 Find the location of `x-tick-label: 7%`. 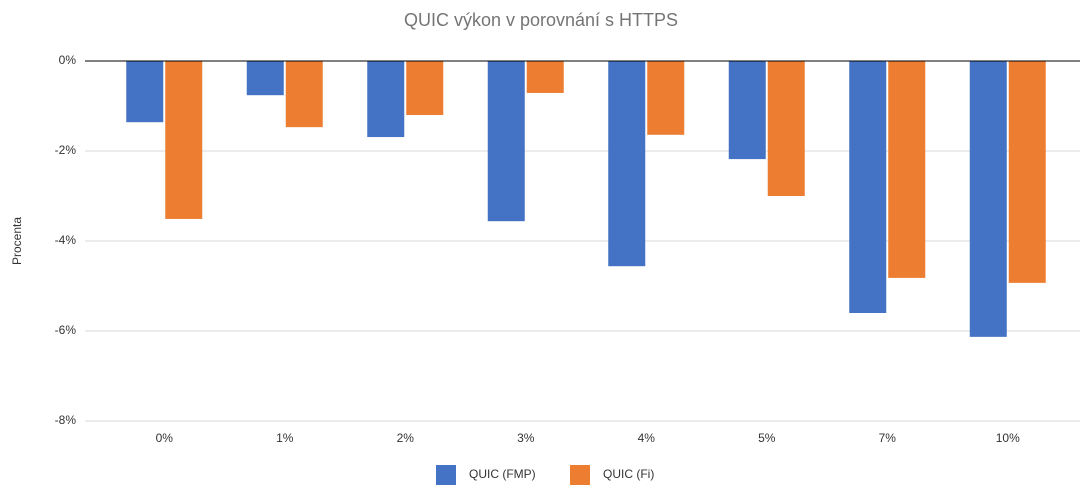

x-tick-label: 7% is located at coordinates (888, 438).